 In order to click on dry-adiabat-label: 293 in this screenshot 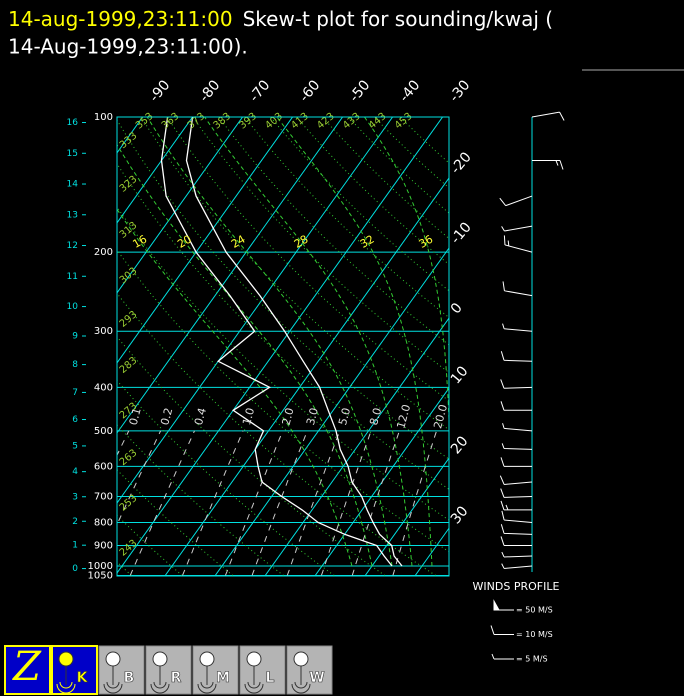, I will do `click(129, 319)`.